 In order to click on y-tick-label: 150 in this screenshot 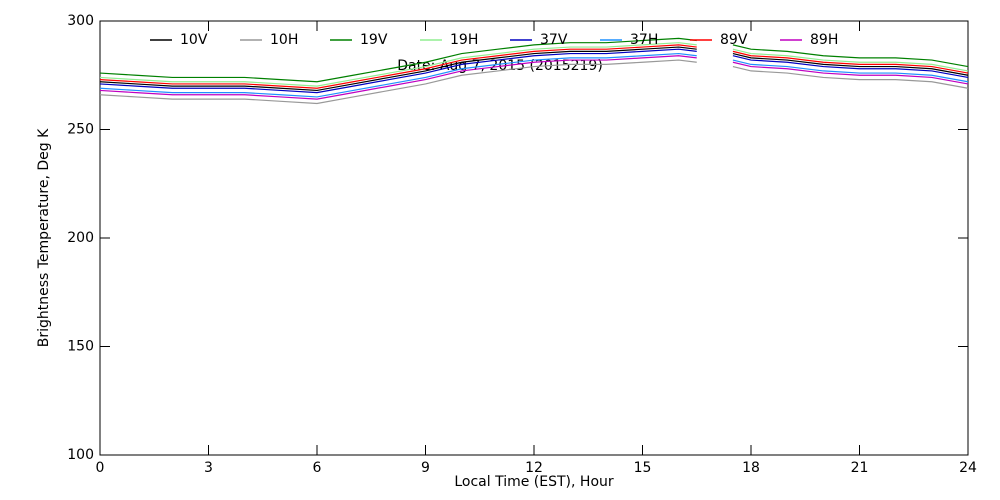, I will do `click(80, 347)`.